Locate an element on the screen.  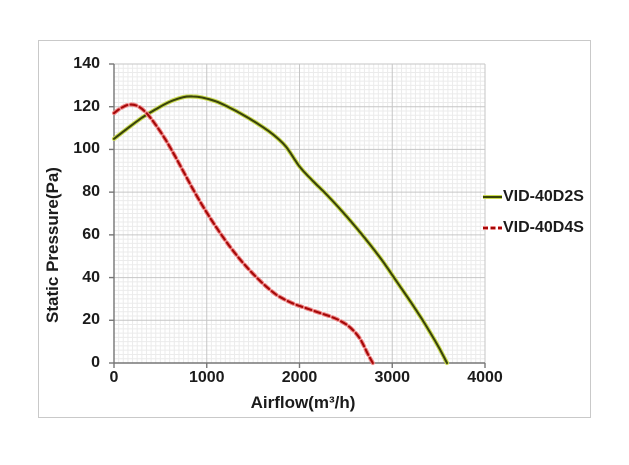
legend-entry-vid-40d4s: VID-40D4S is located at coordinates (533, 228).